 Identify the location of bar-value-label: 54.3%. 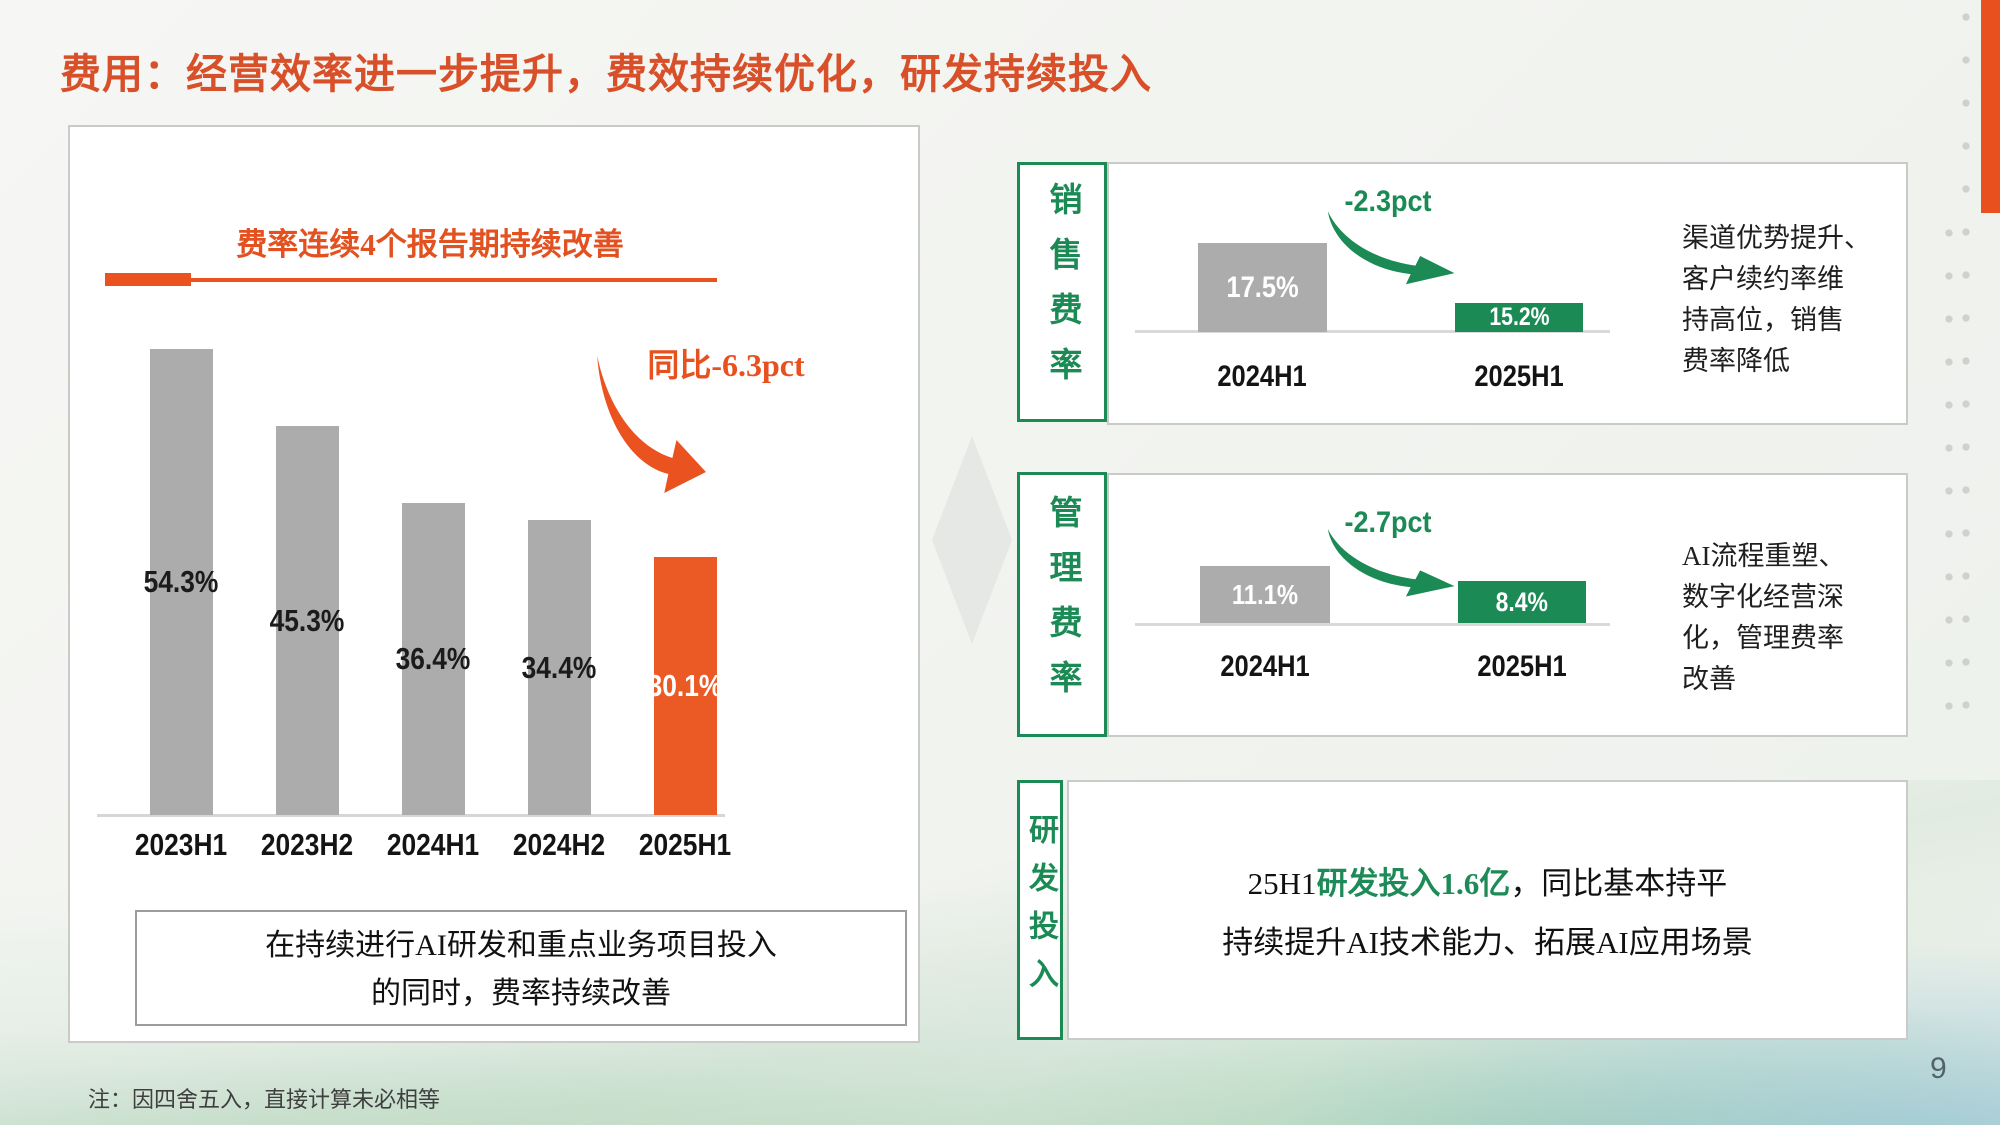
(181, 581).